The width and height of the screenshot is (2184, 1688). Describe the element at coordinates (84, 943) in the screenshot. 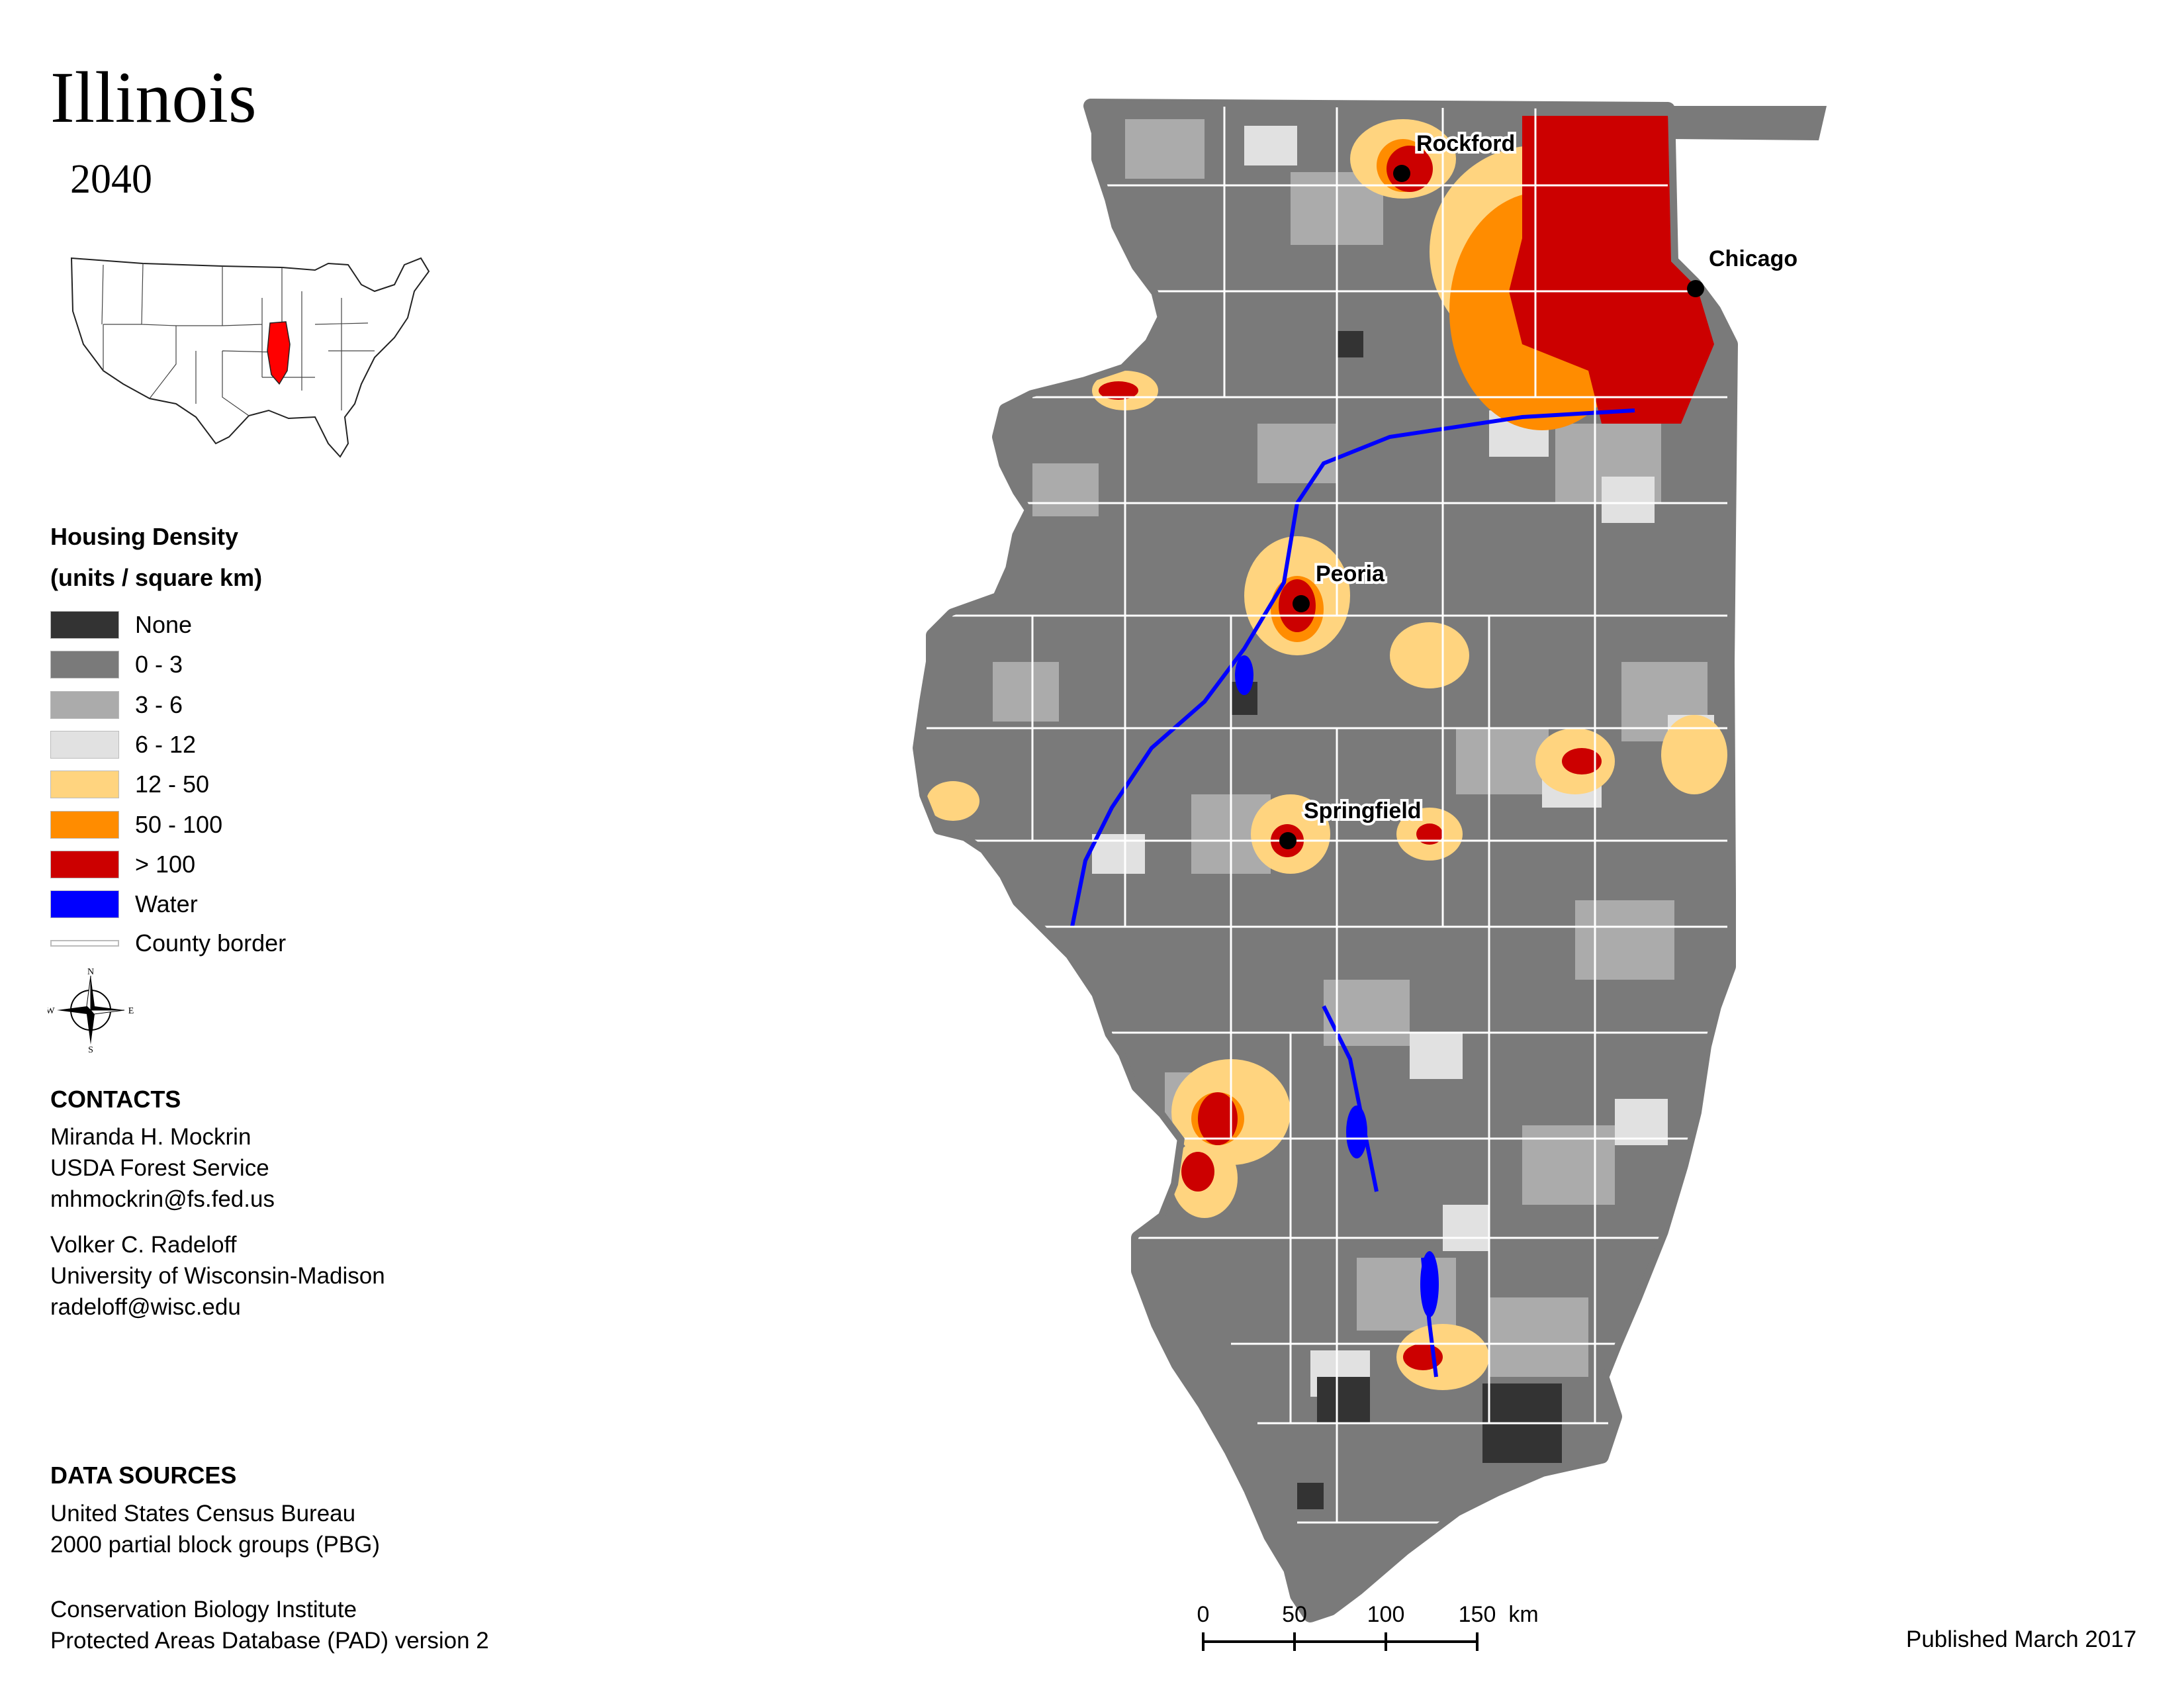

I see `legend-county-border-swatch` at that location.